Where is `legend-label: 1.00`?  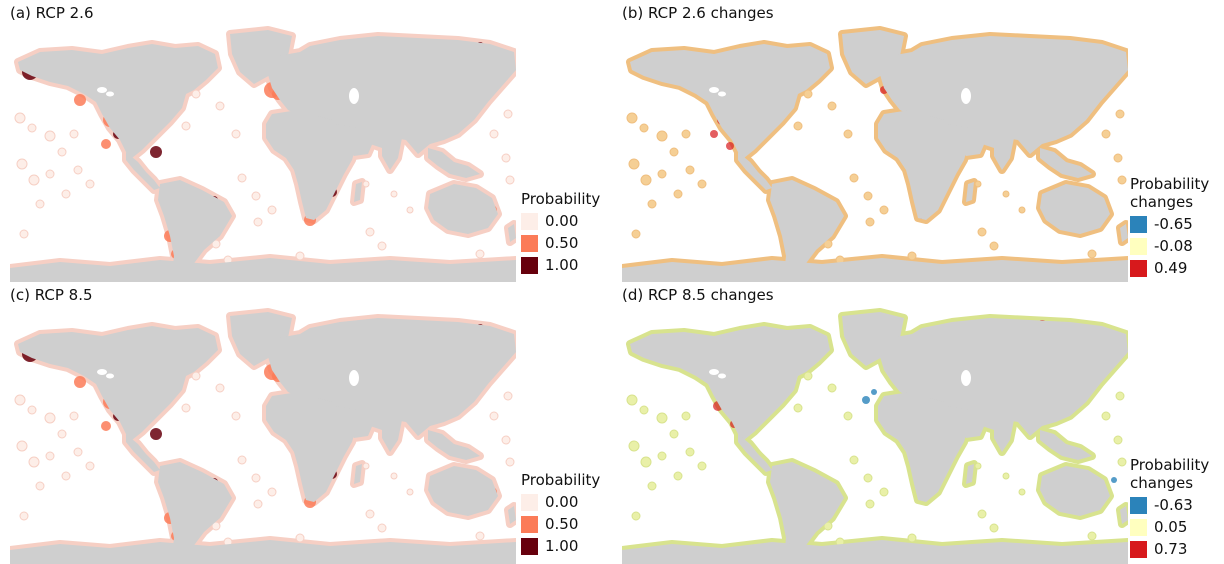 legend-label: 1.00 is located at coordinates (562, 546).